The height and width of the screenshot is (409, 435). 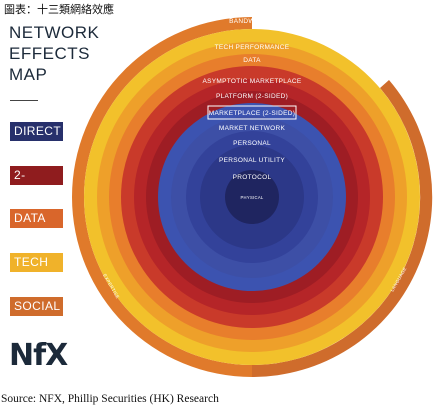 I want to click on legend-tech: TECH, so click(x=36, y=262).